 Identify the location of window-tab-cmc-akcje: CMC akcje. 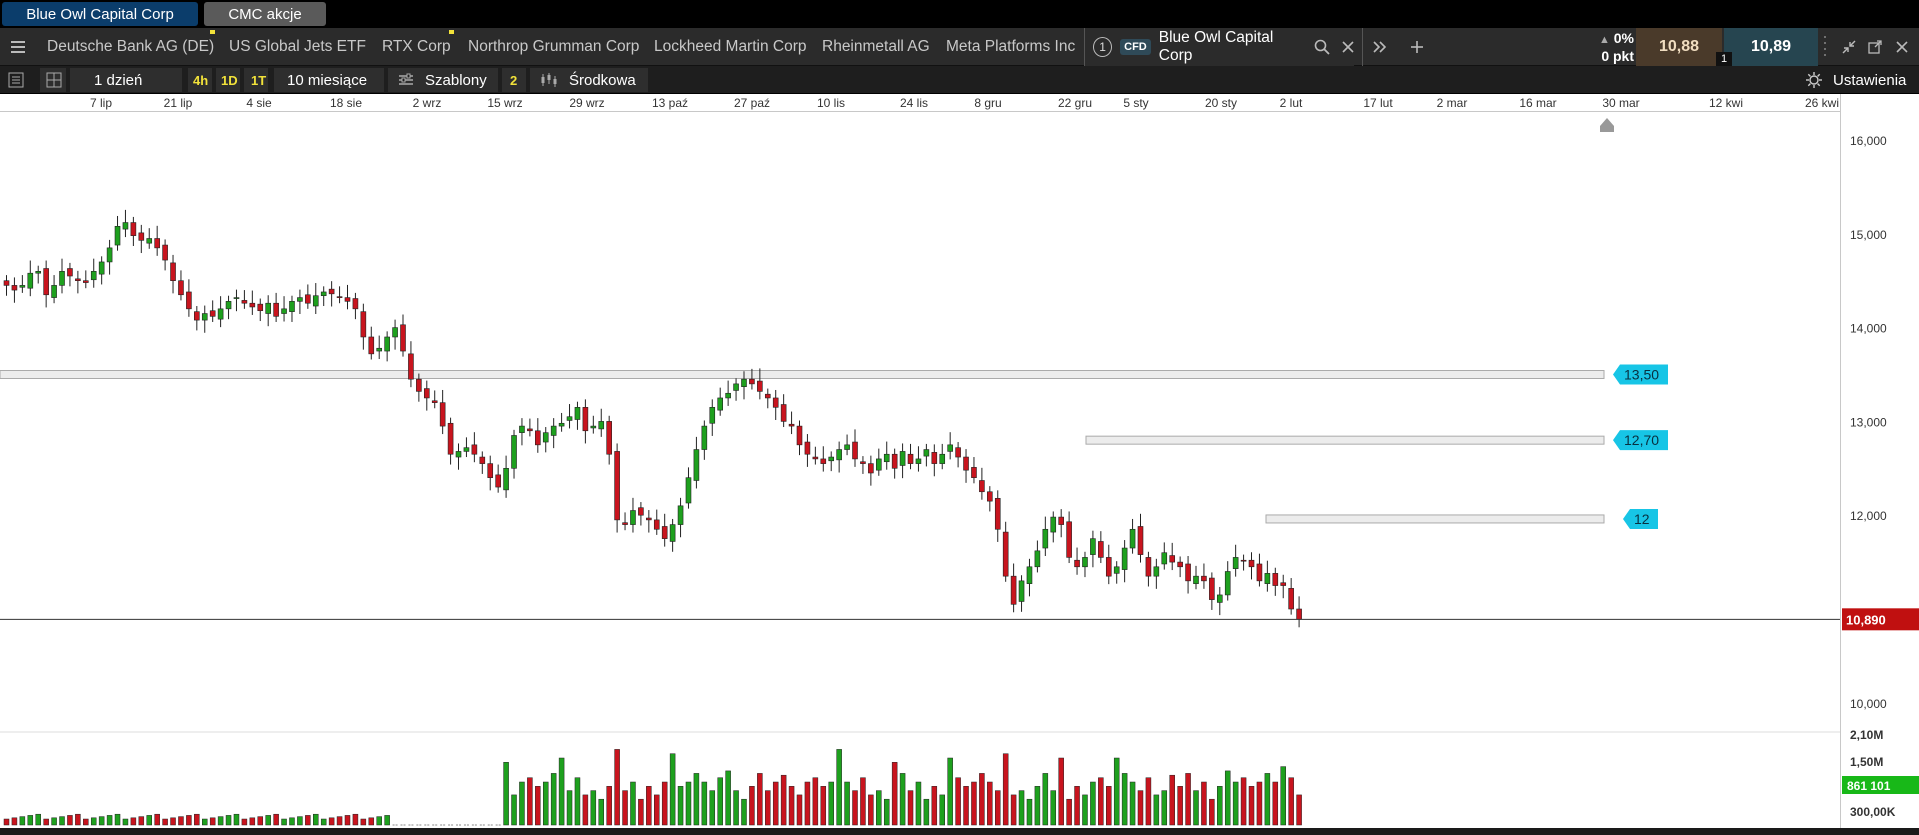
(265, 14).